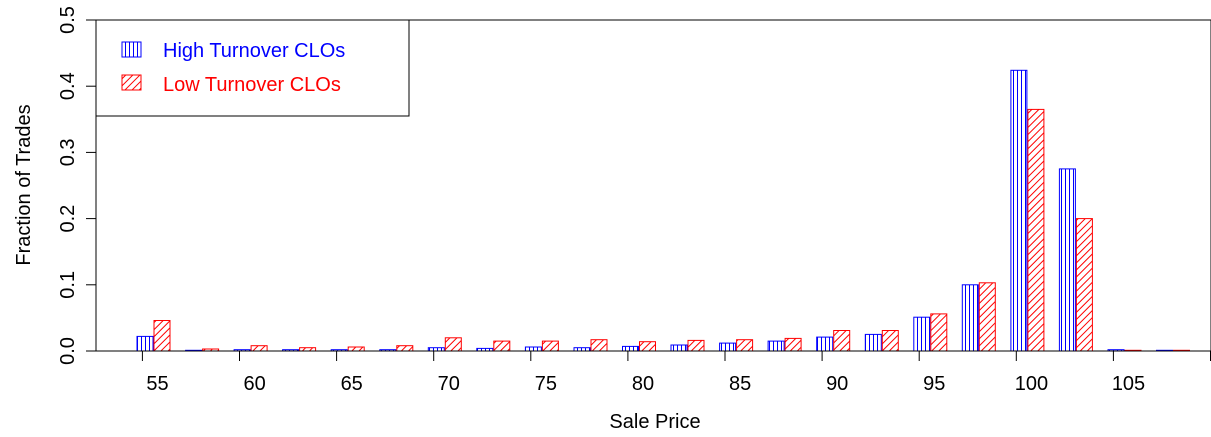 This screenshot has width=1211, height=437. I want to click on legend-label-low: Low Turnover CLOs, so click(252, 85).